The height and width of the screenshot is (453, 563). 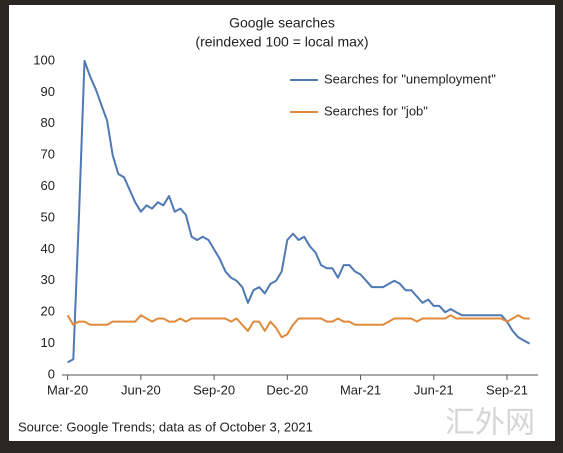 What do you see at coordinates (507, 389) in the screenshot?
I see `x-tick-label: Sep-21` at bounding box center [507, 389].